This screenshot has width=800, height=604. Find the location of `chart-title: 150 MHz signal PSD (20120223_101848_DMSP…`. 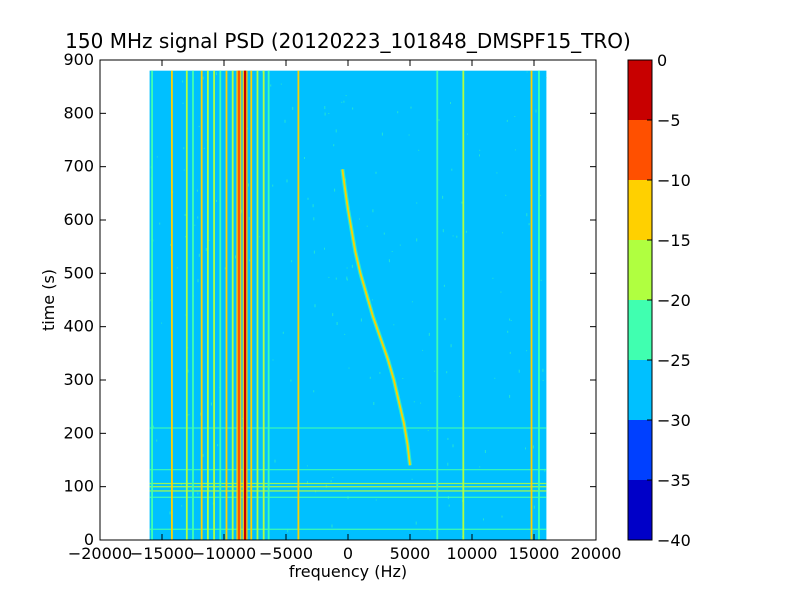

chart-title: 150 MHz signal PSD (20120223_101848_DMSP… is located at coordinates (348, 41).